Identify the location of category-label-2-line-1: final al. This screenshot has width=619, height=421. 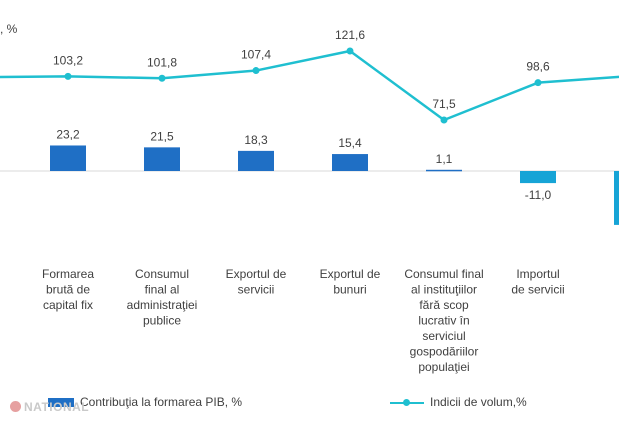
(162, 290).